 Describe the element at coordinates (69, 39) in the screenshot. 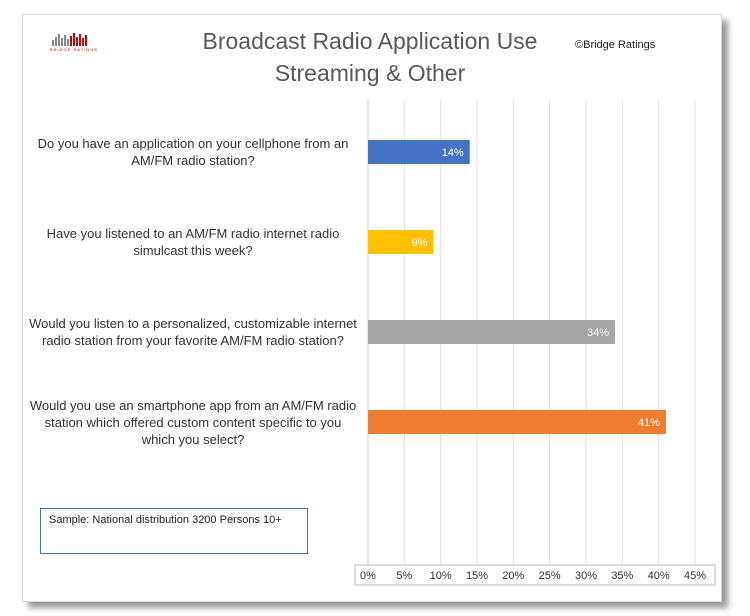

I see `logo` at that location.